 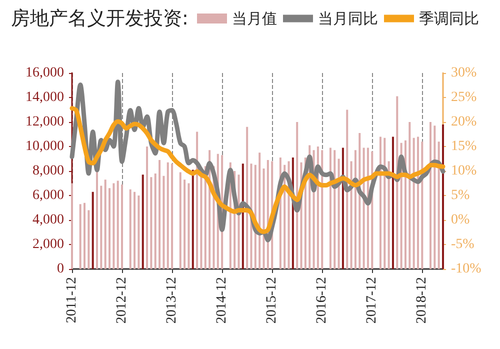 What do you see at coordinates (422, 300) in the screenshot?
I see `x-tick-label: 2018-12` at bounding box center [422, 300].